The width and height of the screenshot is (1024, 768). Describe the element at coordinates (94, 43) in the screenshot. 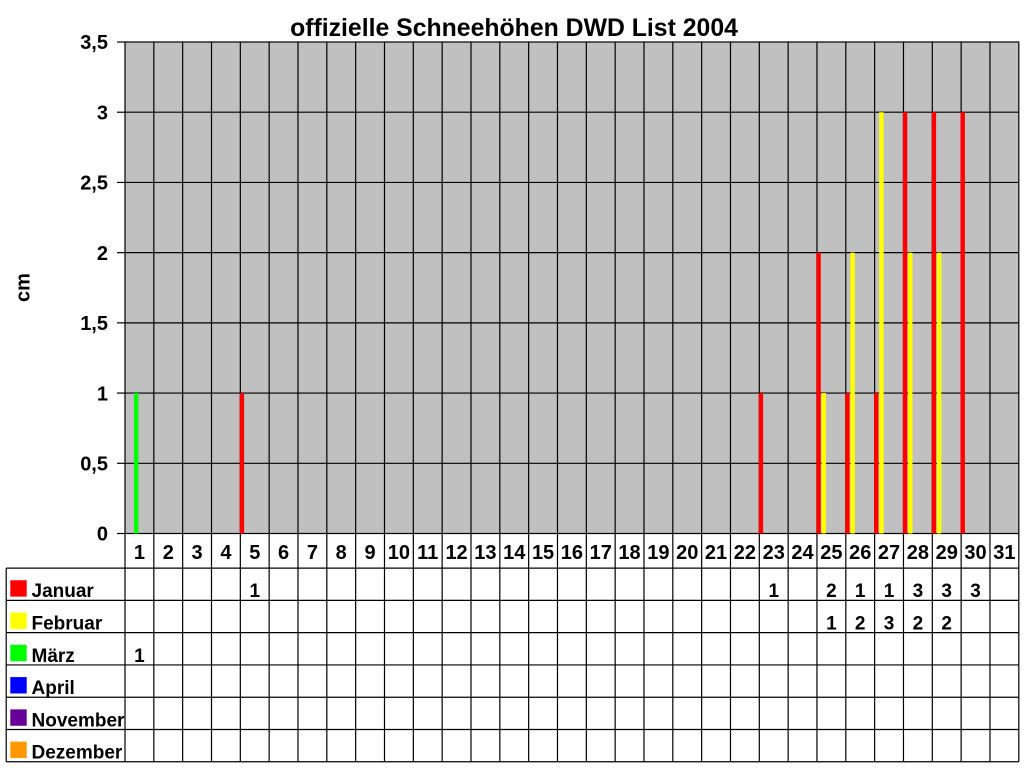

I see `svg-text: 3,5` at that location.